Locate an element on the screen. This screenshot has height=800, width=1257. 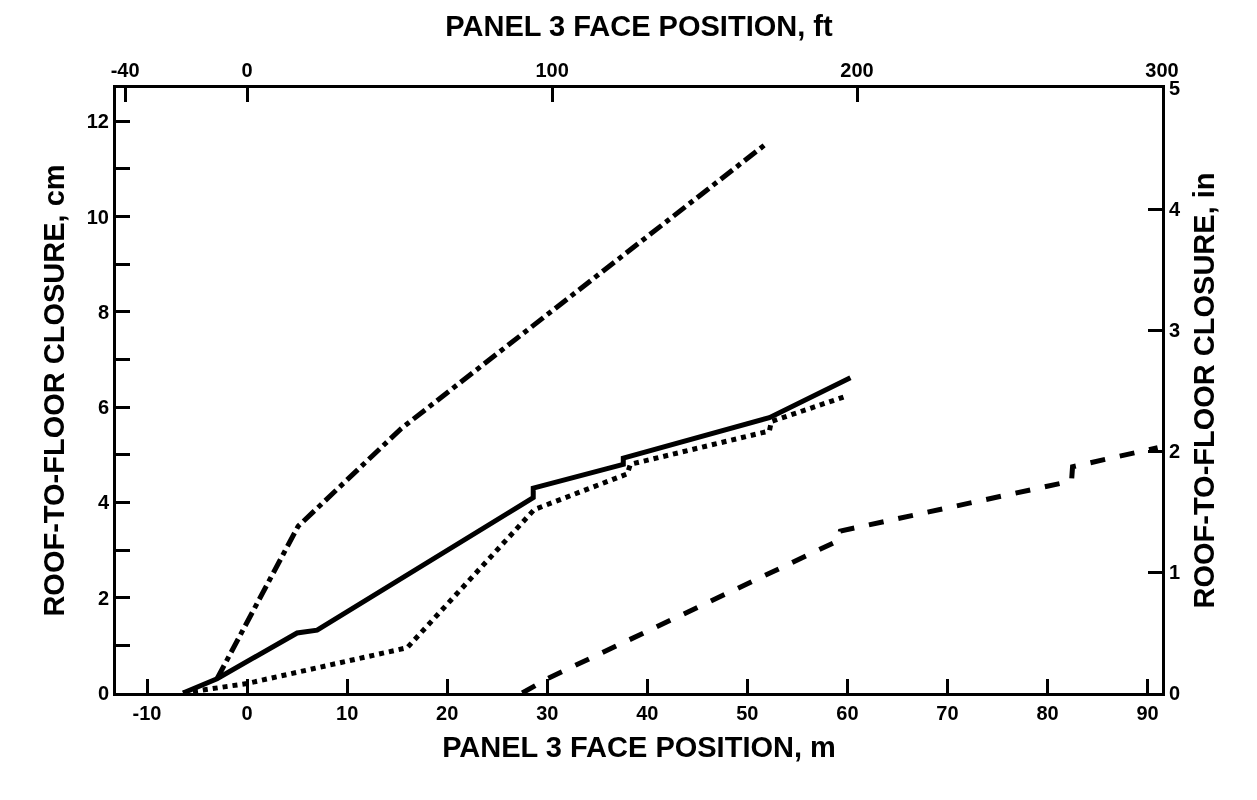
y-tick-label: 0 is located at coordinates (103, 693).